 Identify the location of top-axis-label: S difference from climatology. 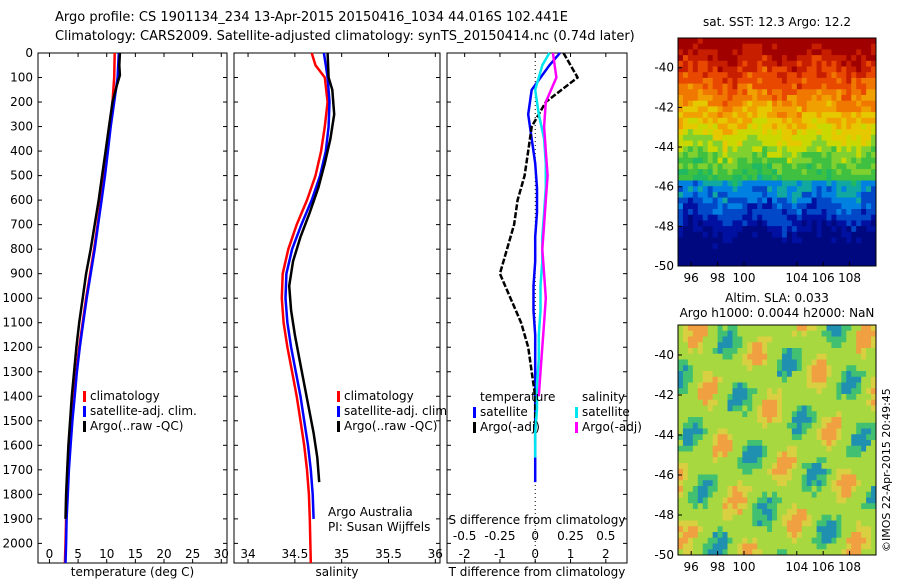
(537, 520).